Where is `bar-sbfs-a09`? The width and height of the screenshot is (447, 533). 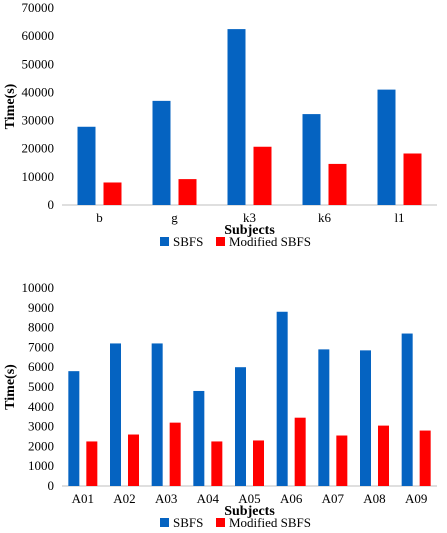
bar-sbfs-a09 is located at coordinates (407, 409).